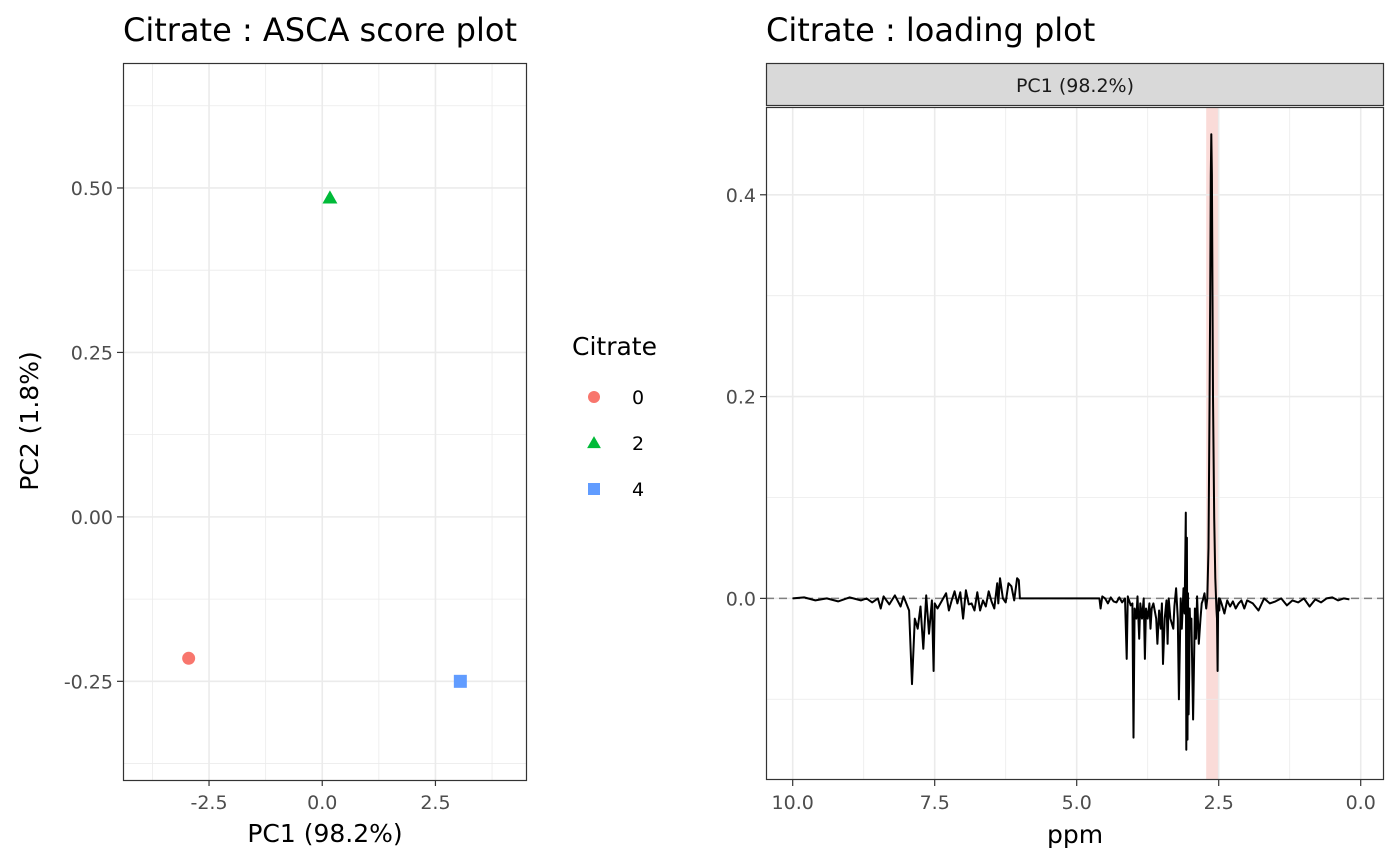 The image size is (1400, 865). Describe the element at coordinates (93, 435) in the screenshot. I see `score-plot-y-axis: -0.25 0.00 0.25 0.50` at that location.